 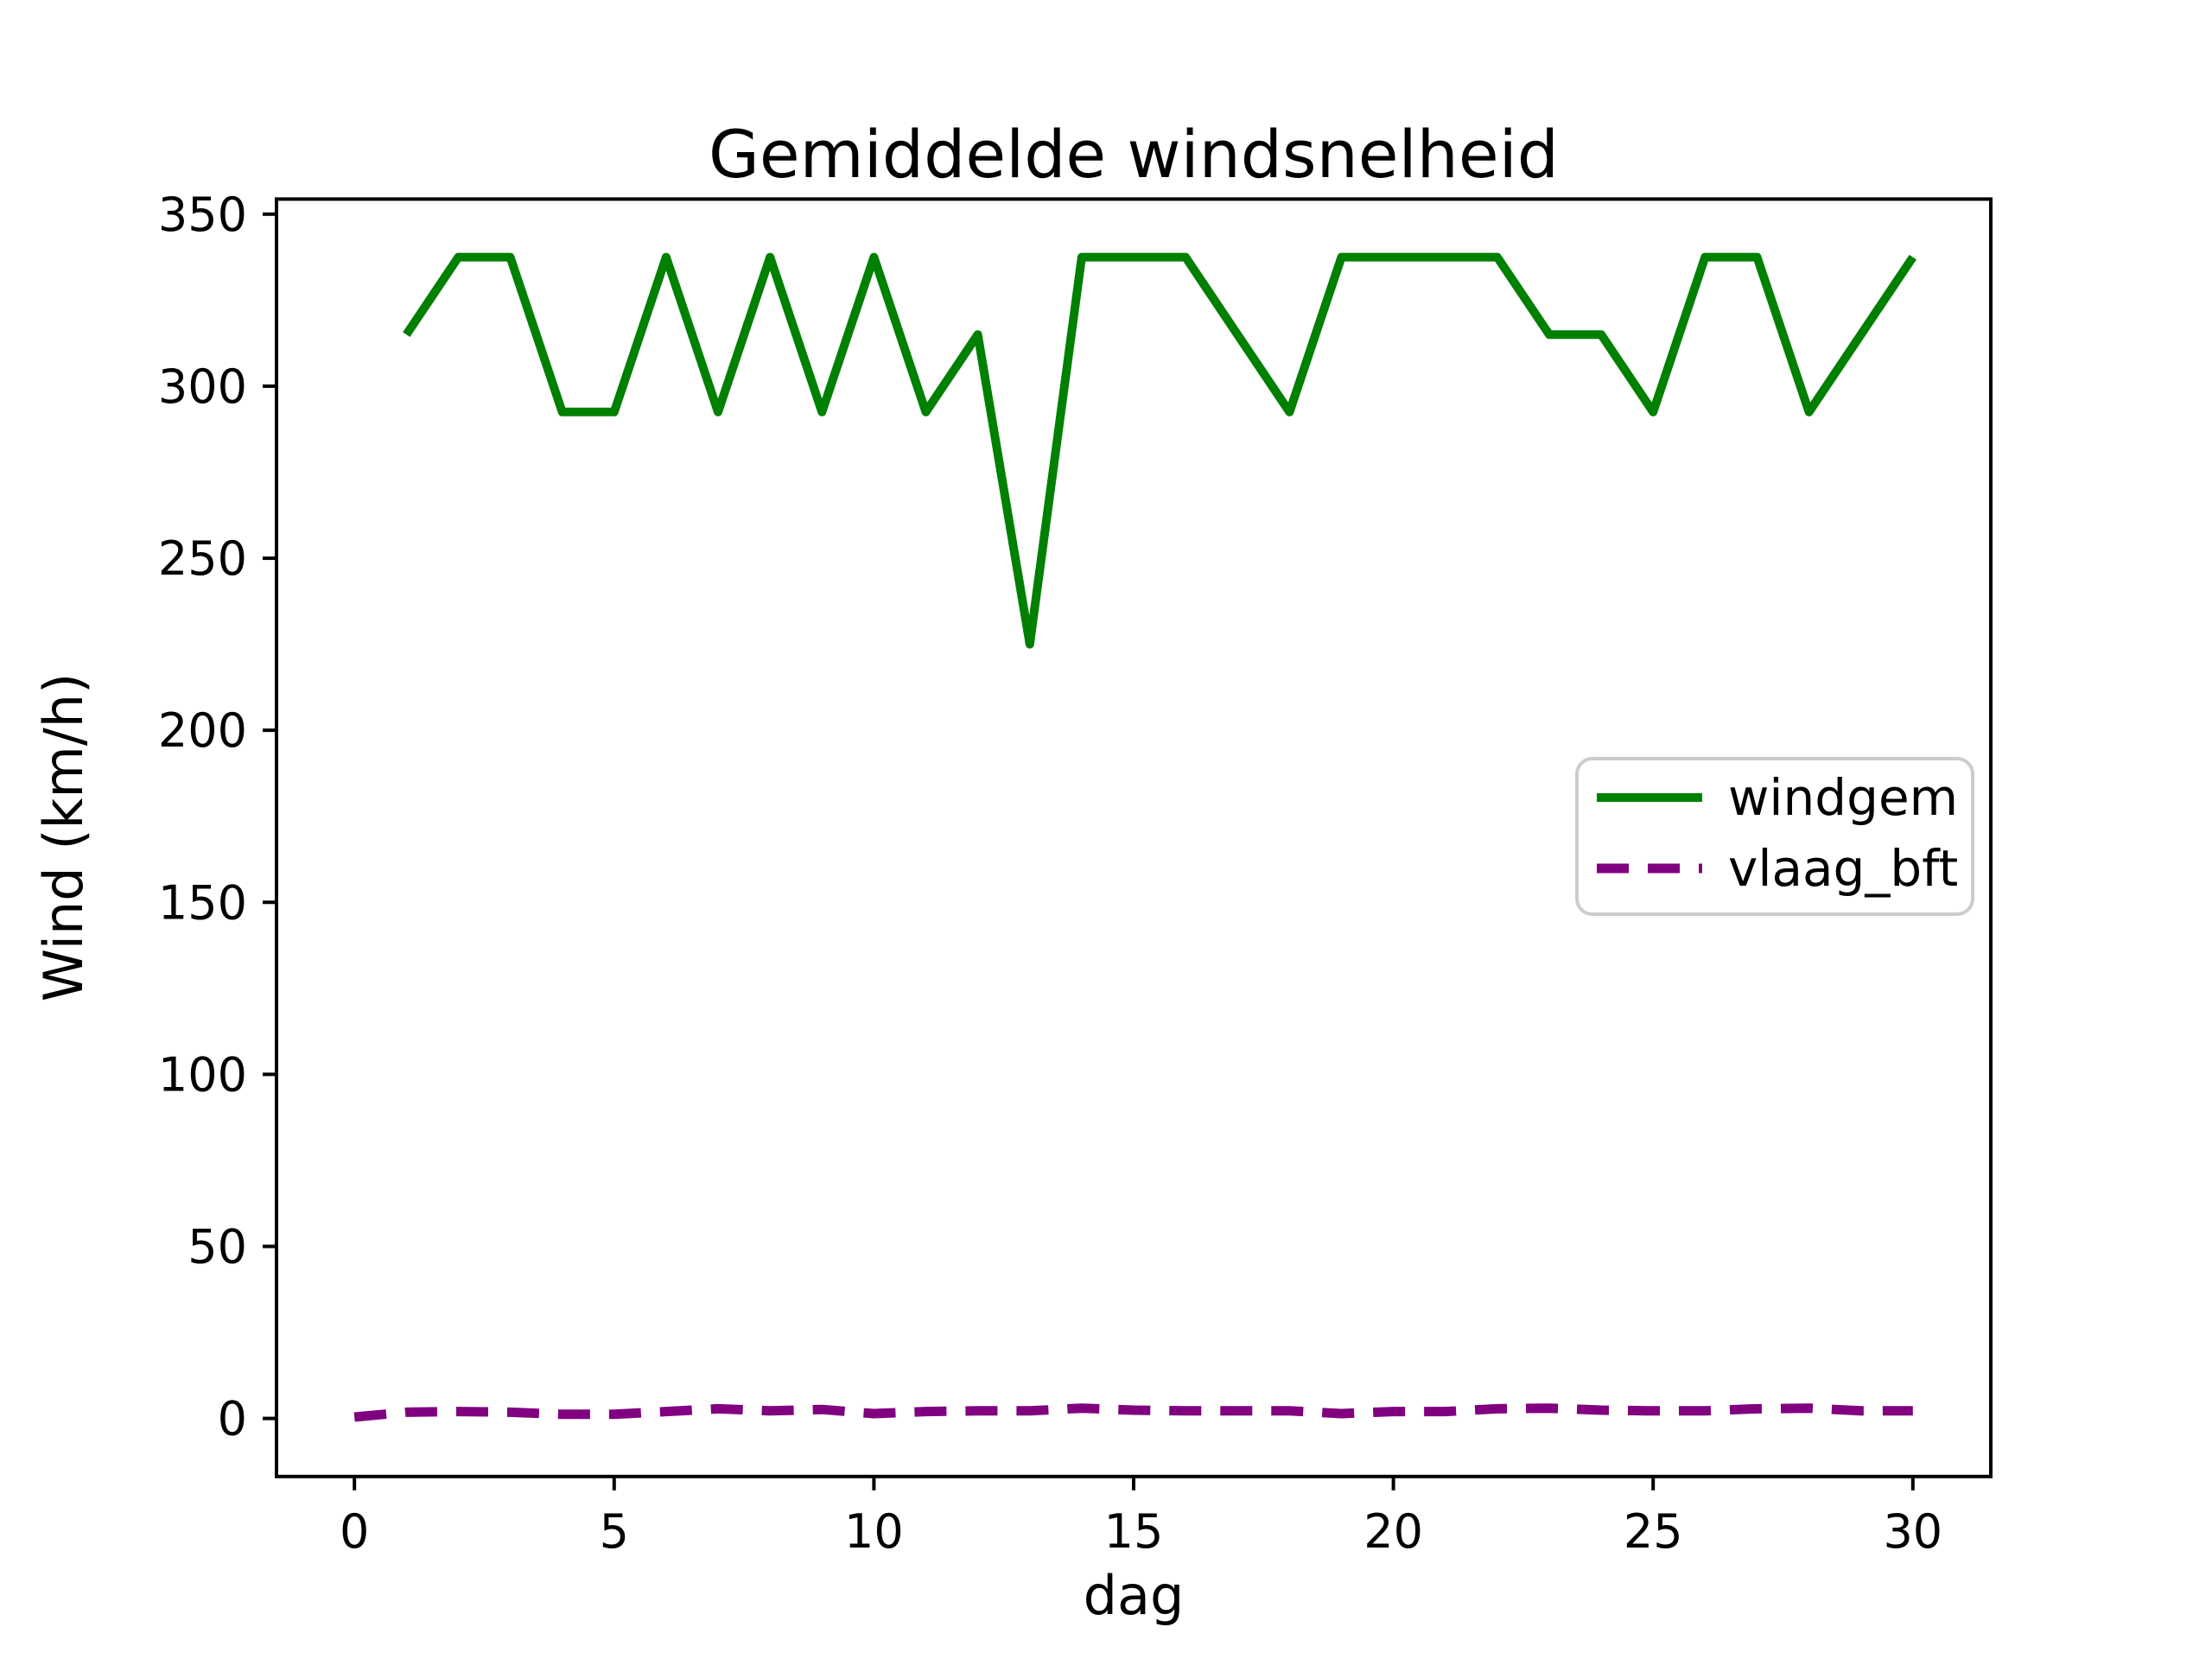 I want to click on legend-label: windgem, so click(x=1843, y=797).